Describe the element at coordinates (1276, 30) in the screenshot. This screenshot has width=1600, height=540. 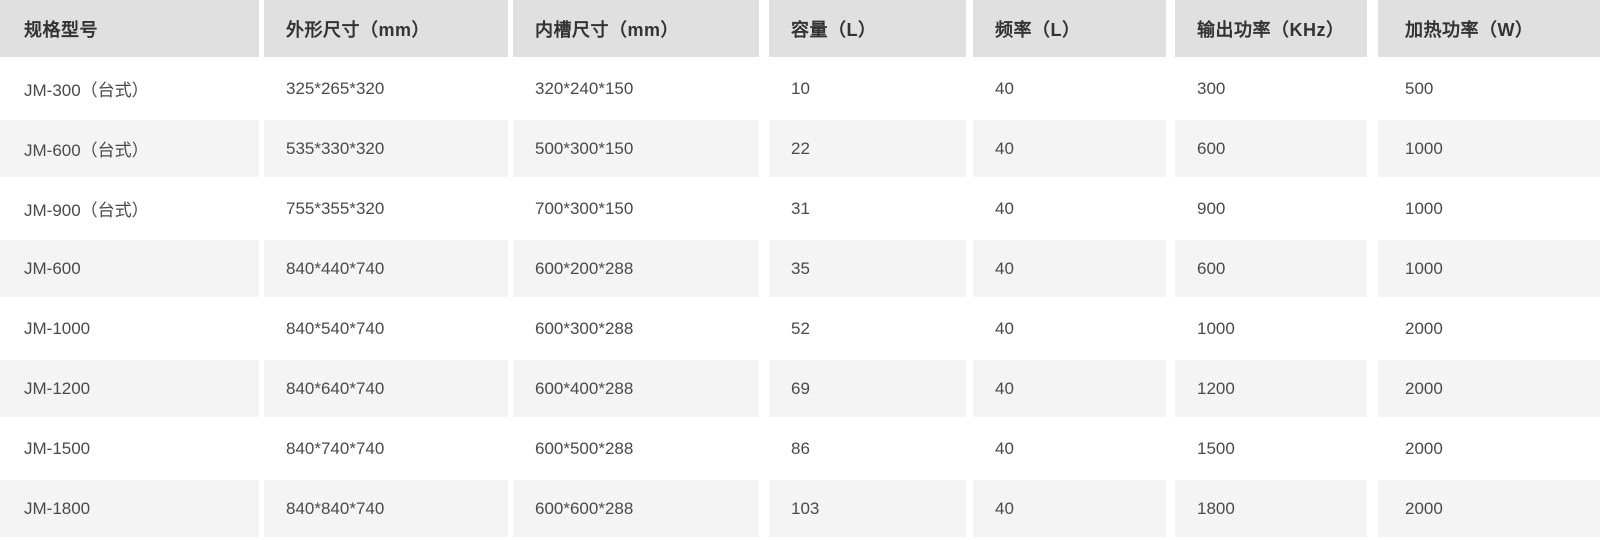
I see `column-header: 输出功率（KHz）` at that location.